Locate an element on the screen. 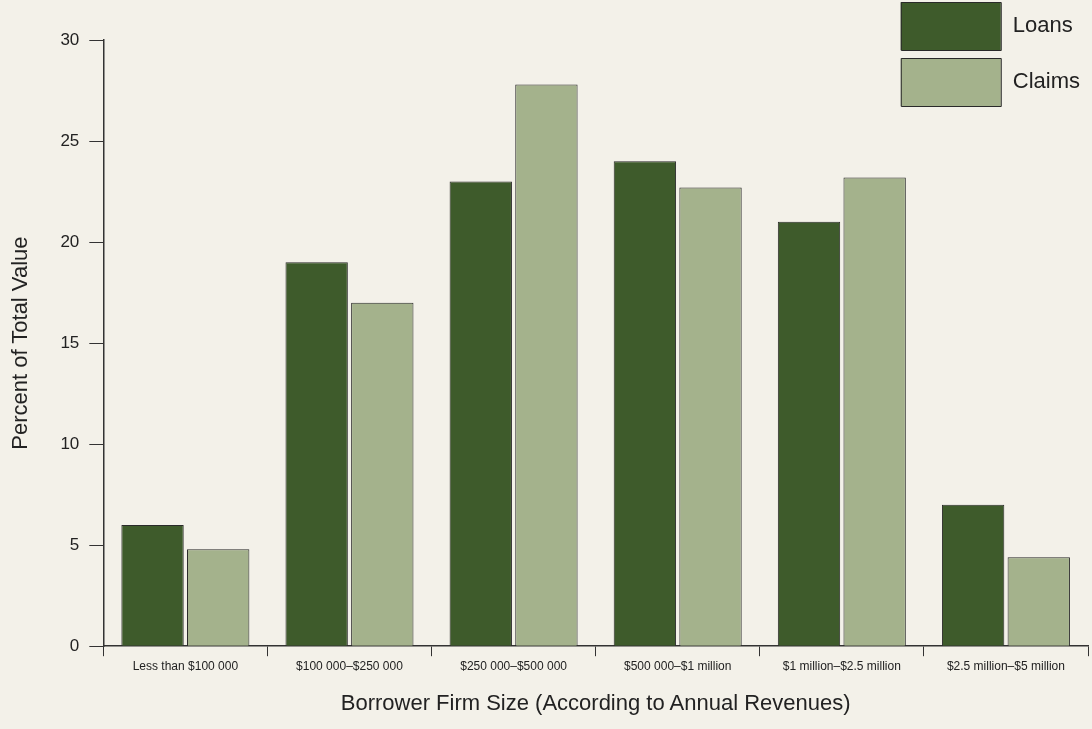 This screenshot has width=1092, height=729. y-axis-title: Percent of Total Value is located at coordinates (20, 343).